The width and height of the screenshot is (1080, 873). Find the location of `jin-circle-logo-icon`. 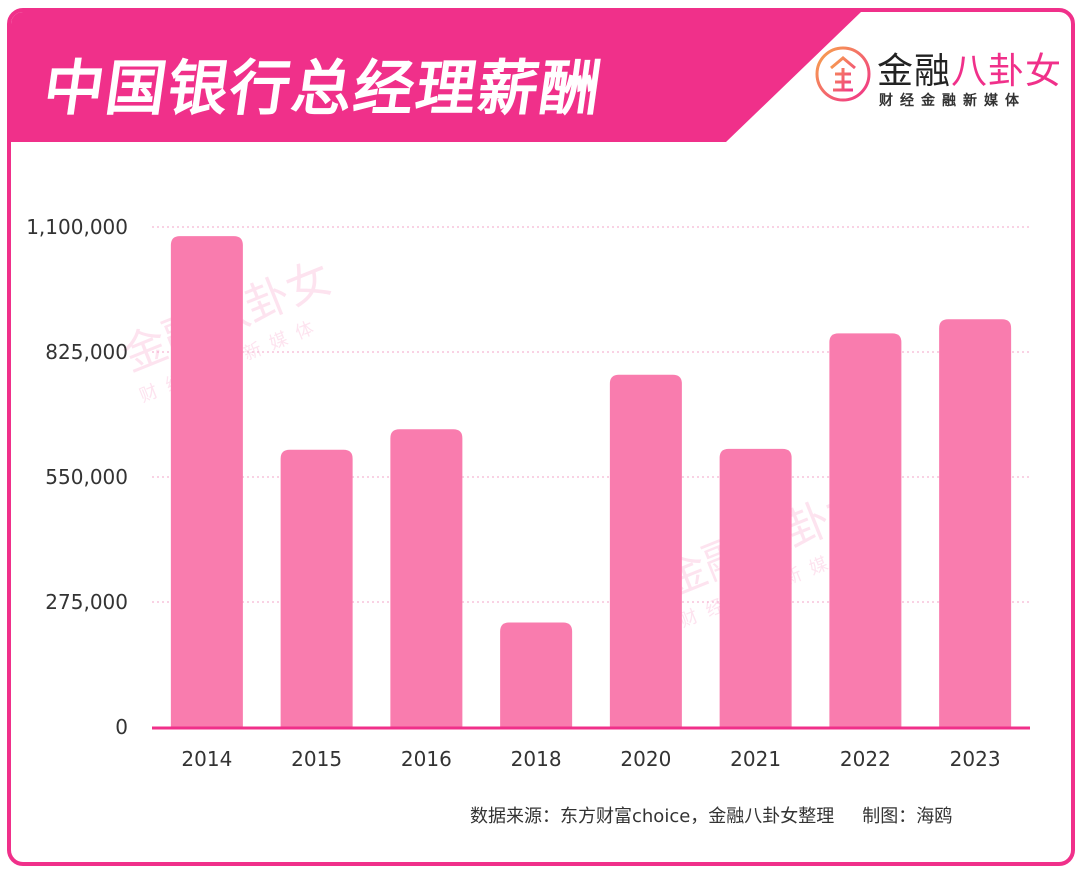

jin-circle-logo-icon is located at coordinates (843, 74).